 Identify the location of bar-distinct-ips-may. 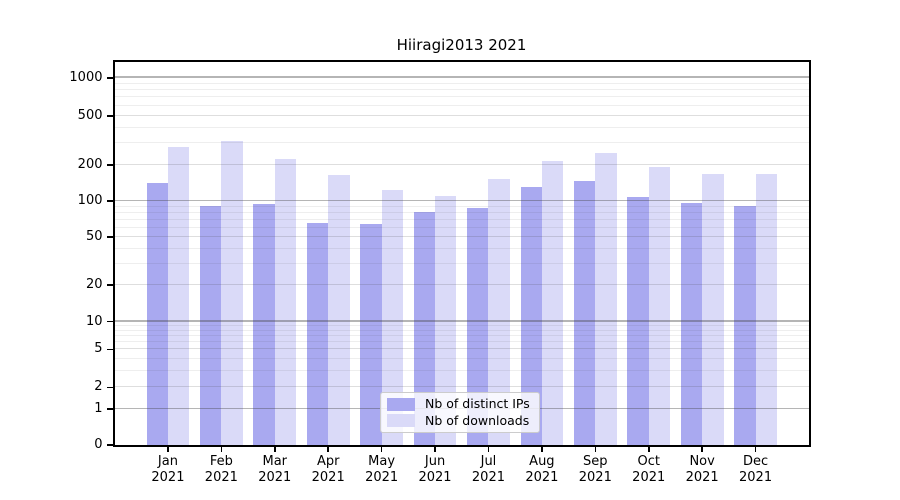
(371, 334).